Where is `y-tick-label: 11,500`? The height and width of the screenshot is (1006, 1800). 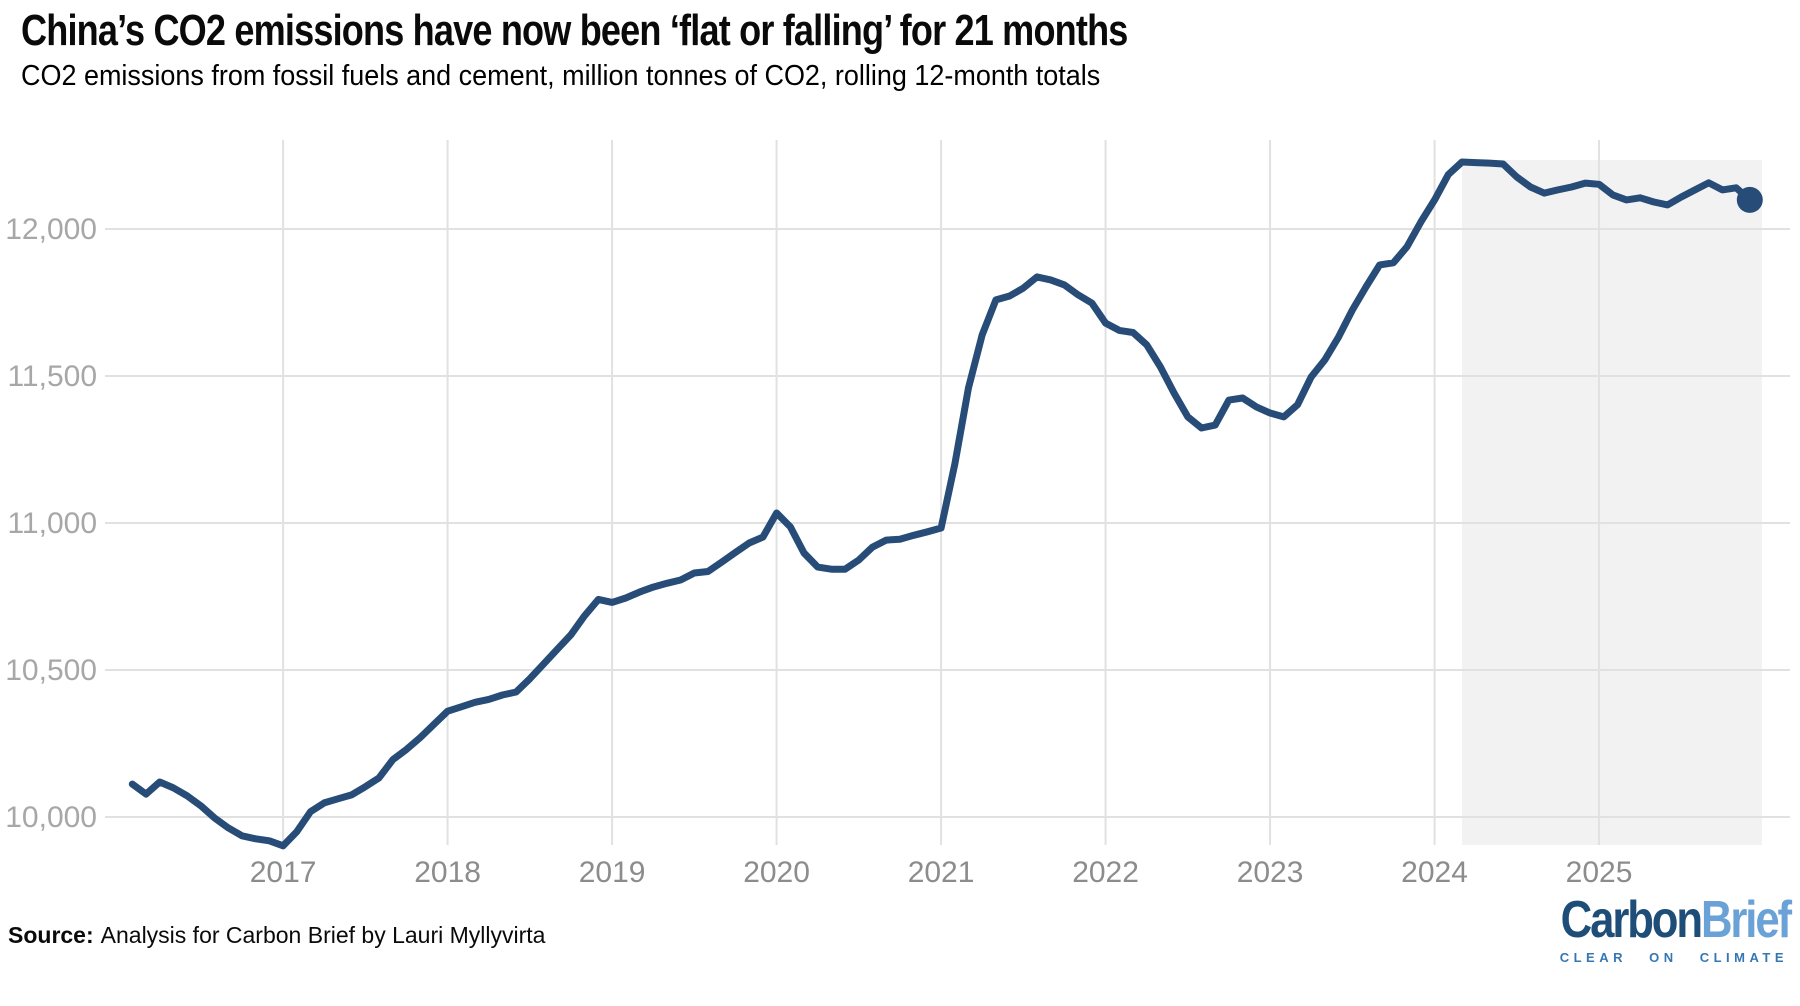
y-tick-label: 11,500 is located at coordinates (52, 376).